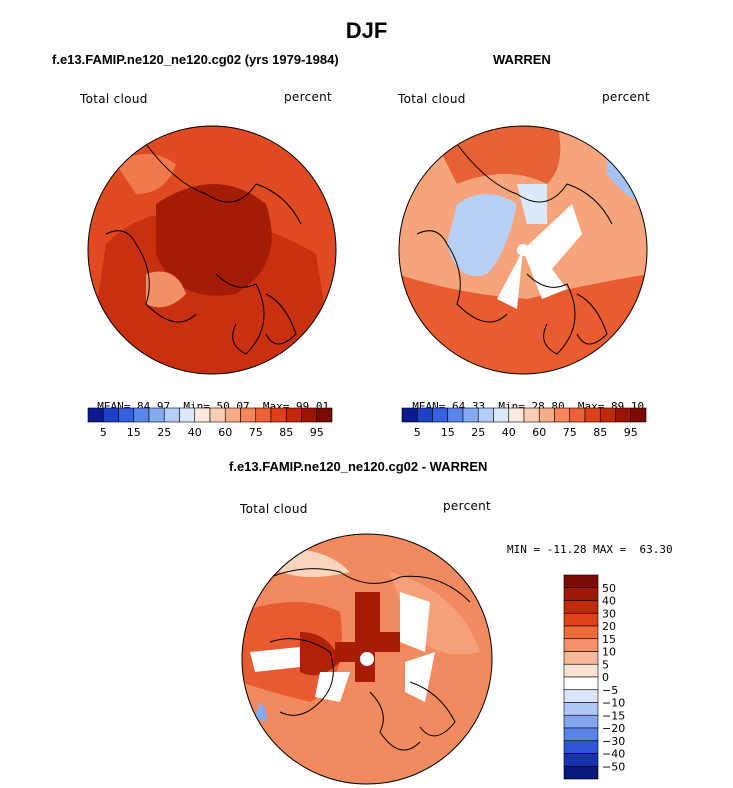  I want to click on obs-colorbar-tick: 5, so click(417, 432).